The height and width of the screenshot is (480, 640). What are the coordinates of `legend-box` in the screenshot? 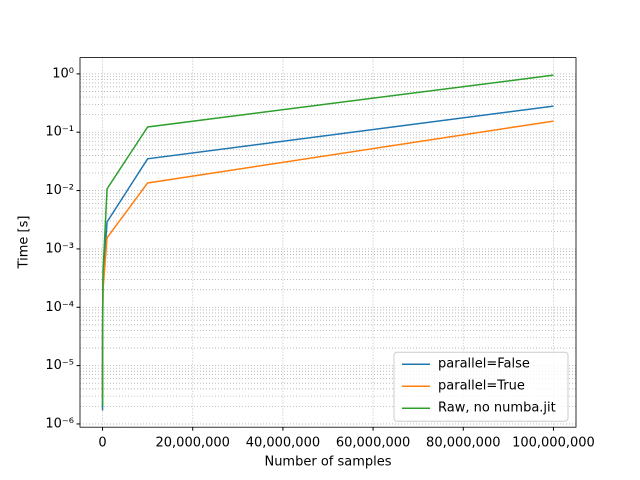 It's located at (481, 386).